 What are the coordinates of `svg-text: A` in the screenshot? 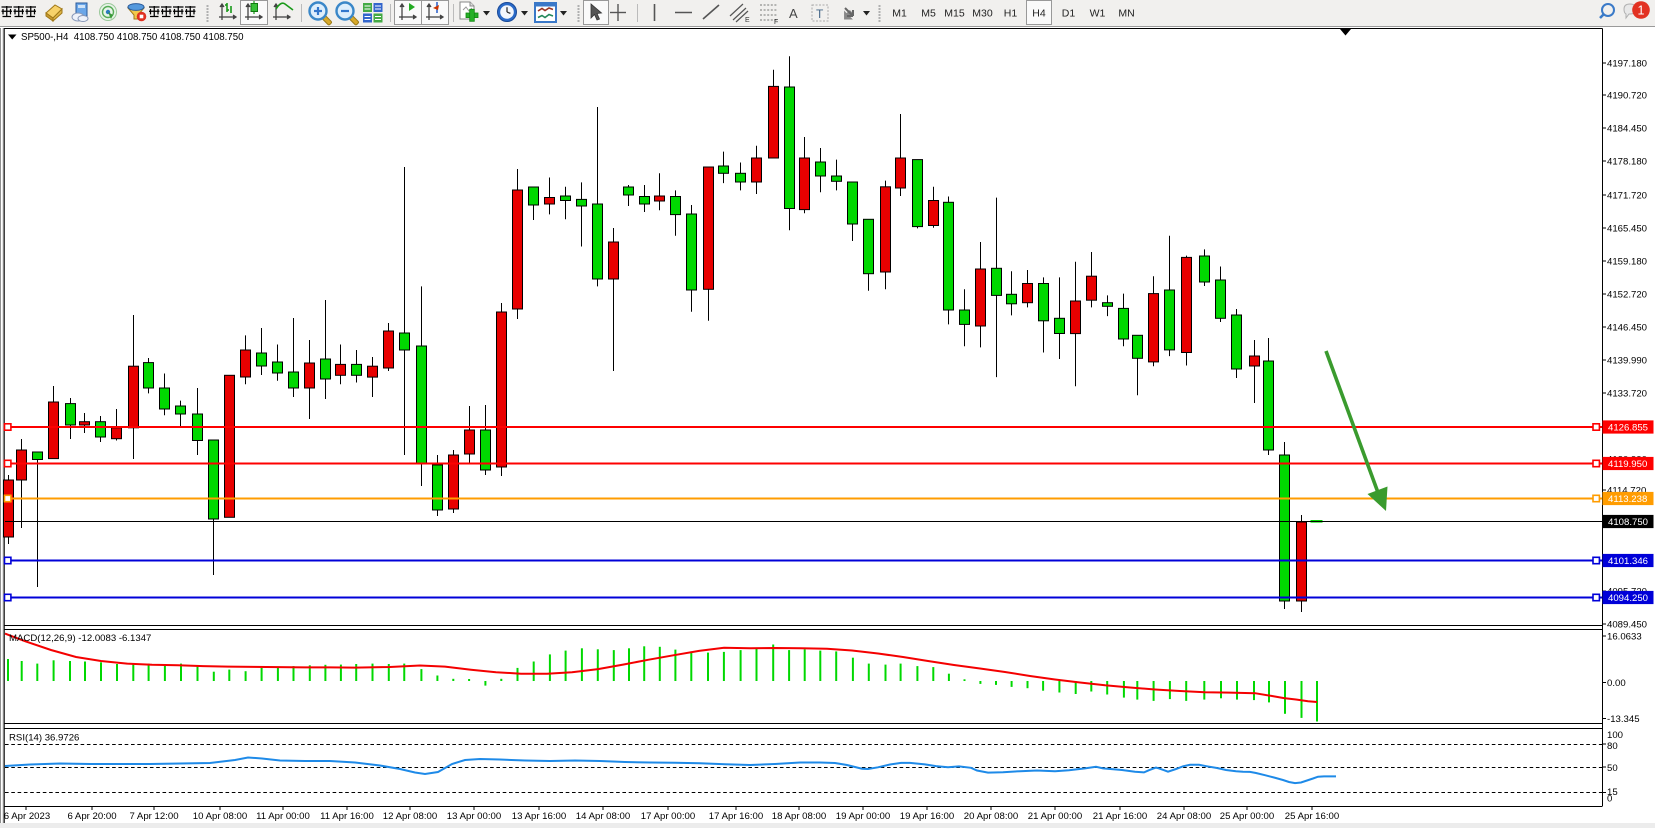 It's located at (793, 13).